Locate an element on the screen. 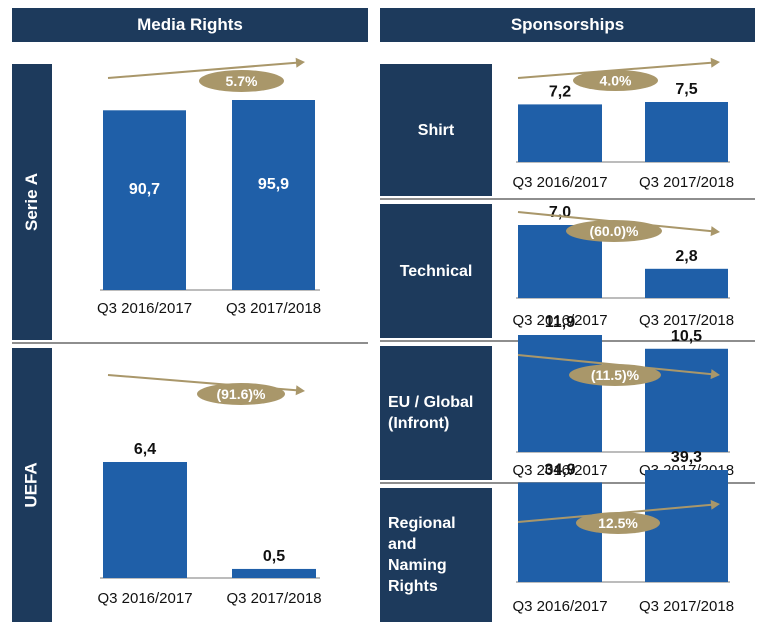 Image resolution: width=767 pixels, height=631 pixels. shirt-label-panel: Shirt is located at coordinates (436, 130).